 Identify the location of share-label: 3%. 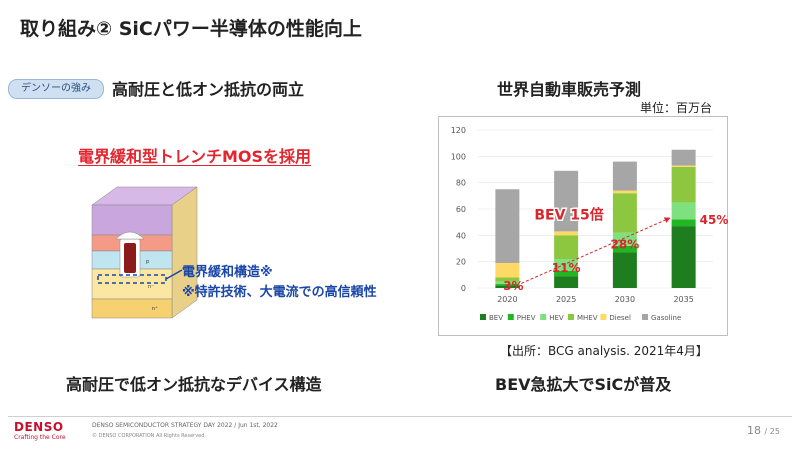
(513, 286).